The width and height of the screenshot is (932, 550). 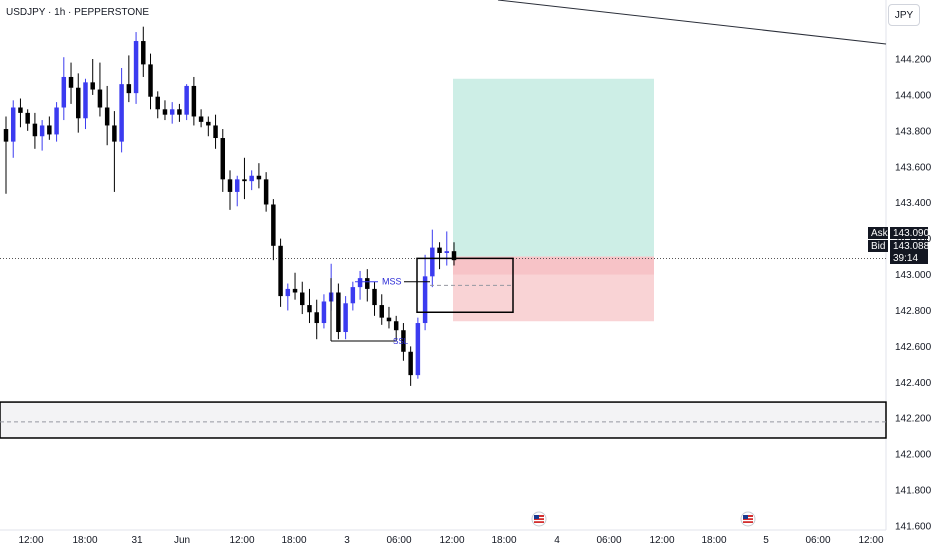 I want to click on svg-text: Ask, so click(x=880, y=233).